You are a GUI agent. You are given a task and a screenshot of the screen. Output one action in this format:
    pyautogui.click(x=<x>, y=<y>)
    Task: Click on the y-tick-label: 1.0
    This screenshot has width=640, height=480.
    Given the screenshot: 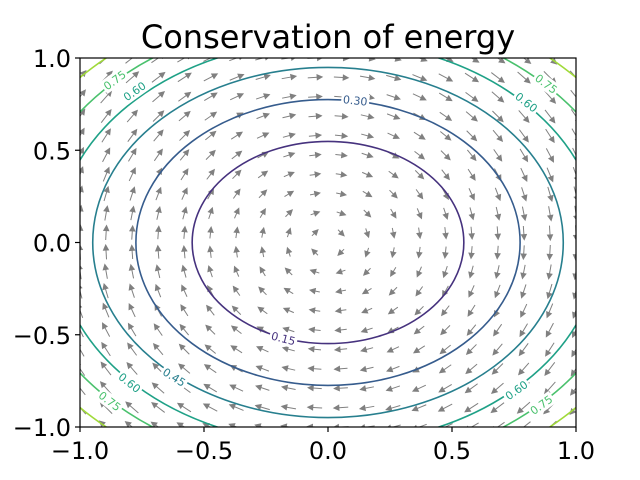 What is the action you would take?
    pyautogui.click(x=52, y=59)
    